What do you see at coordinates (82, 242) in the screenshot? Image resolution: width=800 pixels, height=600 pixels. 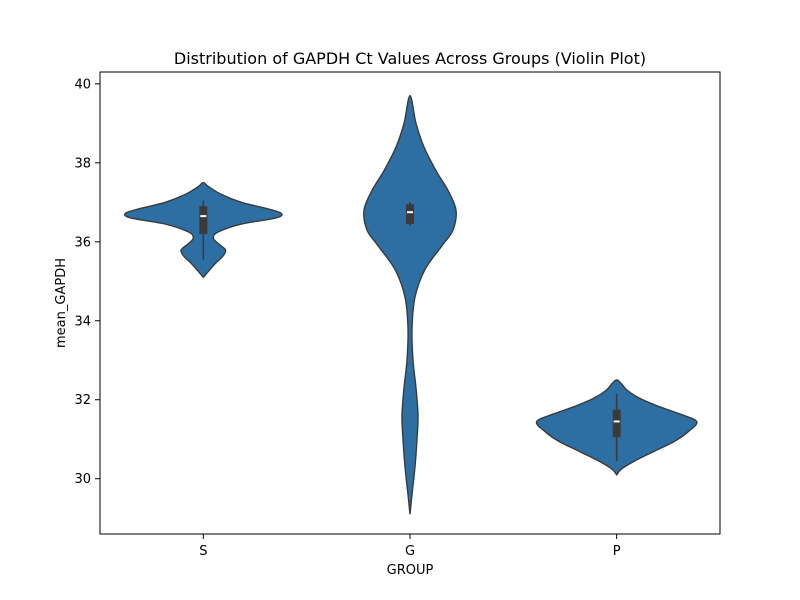 I see `y-tick-label-3: 36` at bounding box center [82, 242].